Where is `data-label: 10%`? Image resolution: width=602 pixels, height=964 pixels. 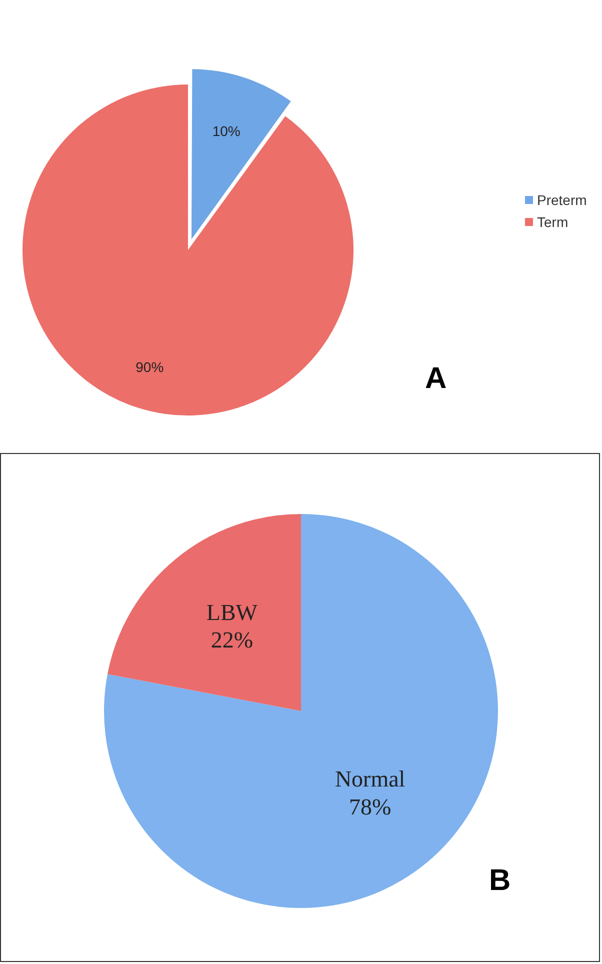 data-label: 10% is located at coordinates (226, 130).